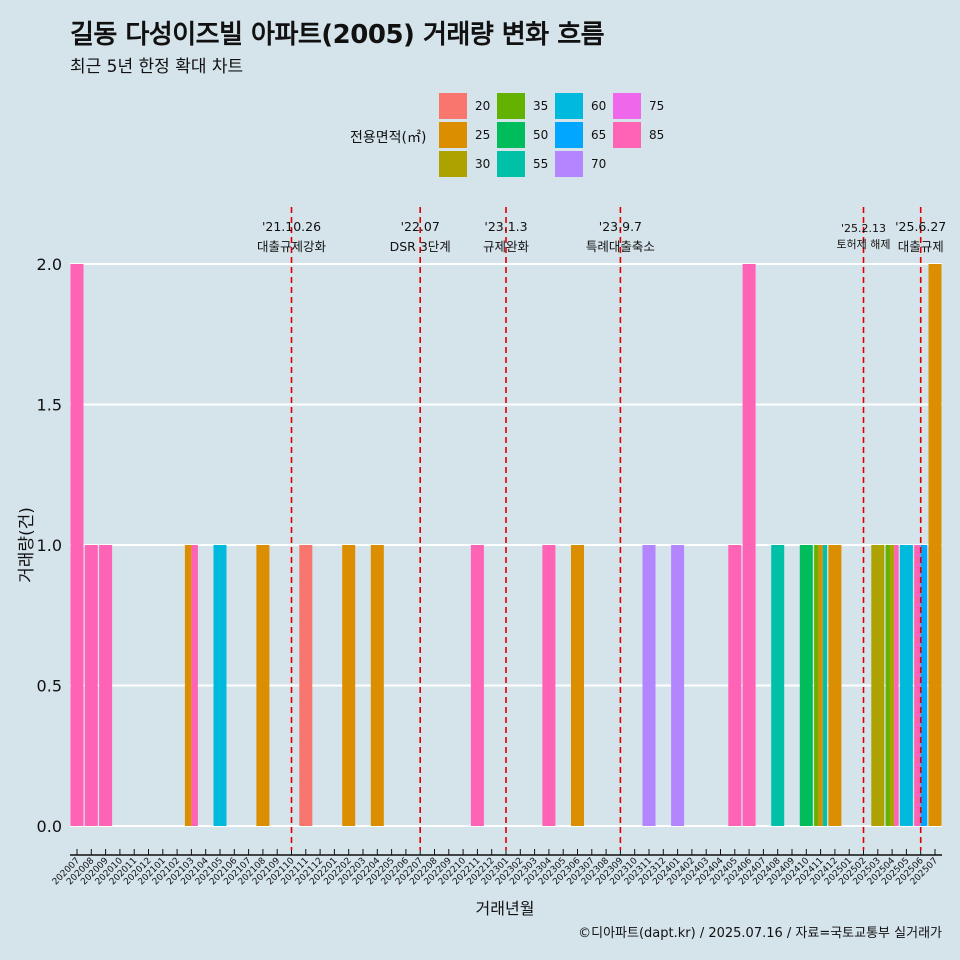 This screenshot has height=960, width=960. I want to click on legend-item-70: 70, so click(580, 164).